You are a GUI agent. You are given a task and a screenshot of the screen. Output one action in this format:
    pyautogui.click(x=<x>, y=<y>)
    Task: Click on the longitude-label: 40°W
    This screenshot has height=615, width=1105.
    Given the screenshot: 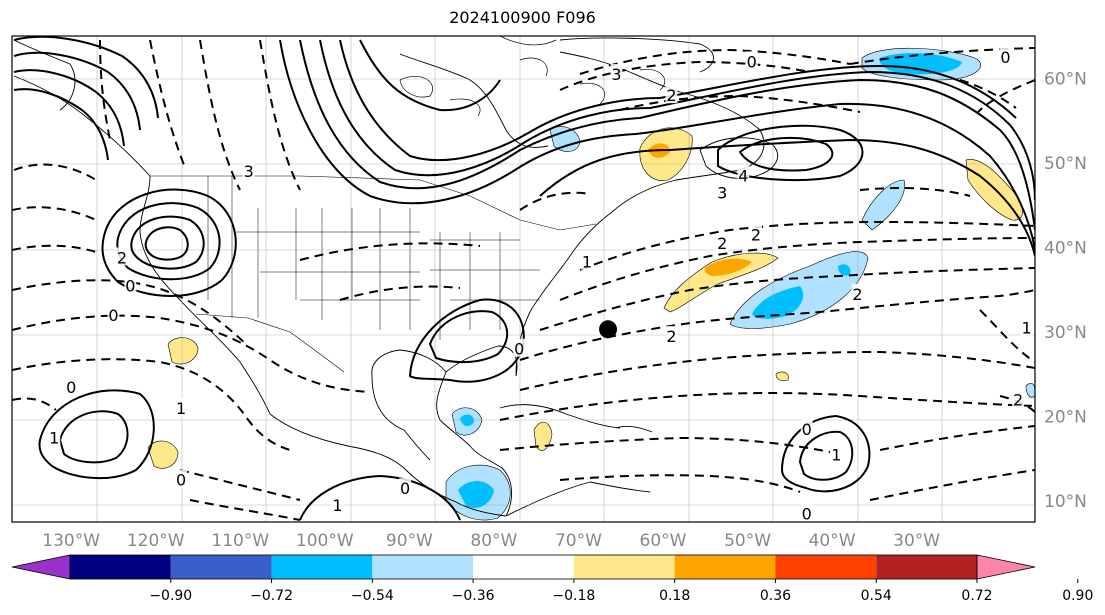 What is the action you would take?
    pyautogui.click(x=832, y=541)
    